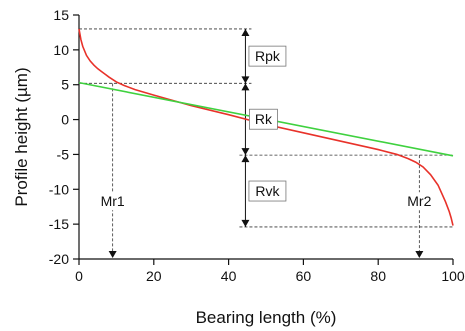 The image size is (465, 331). I want to click on x-tick-label: 60, so click(304, 276).